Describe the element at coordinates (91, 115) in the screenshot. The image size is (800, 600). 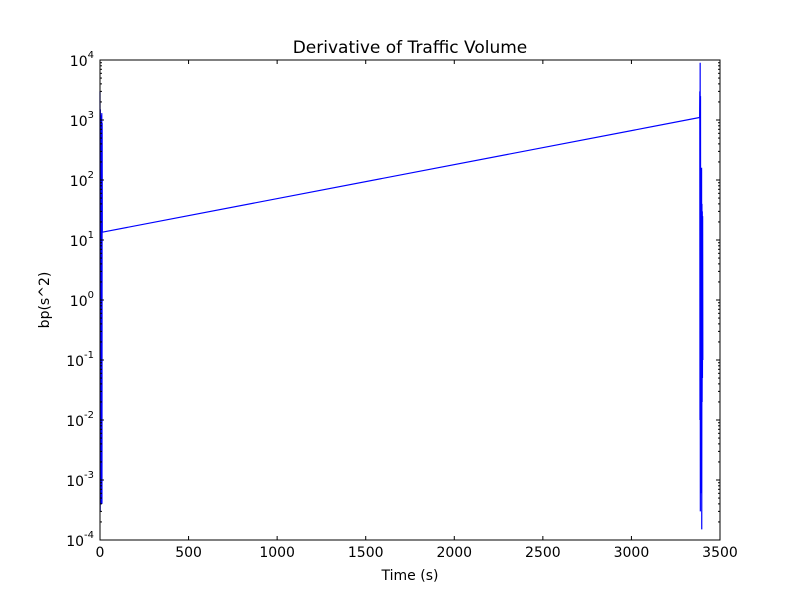
I see `y-tick-label-exponent: 3` at that location.